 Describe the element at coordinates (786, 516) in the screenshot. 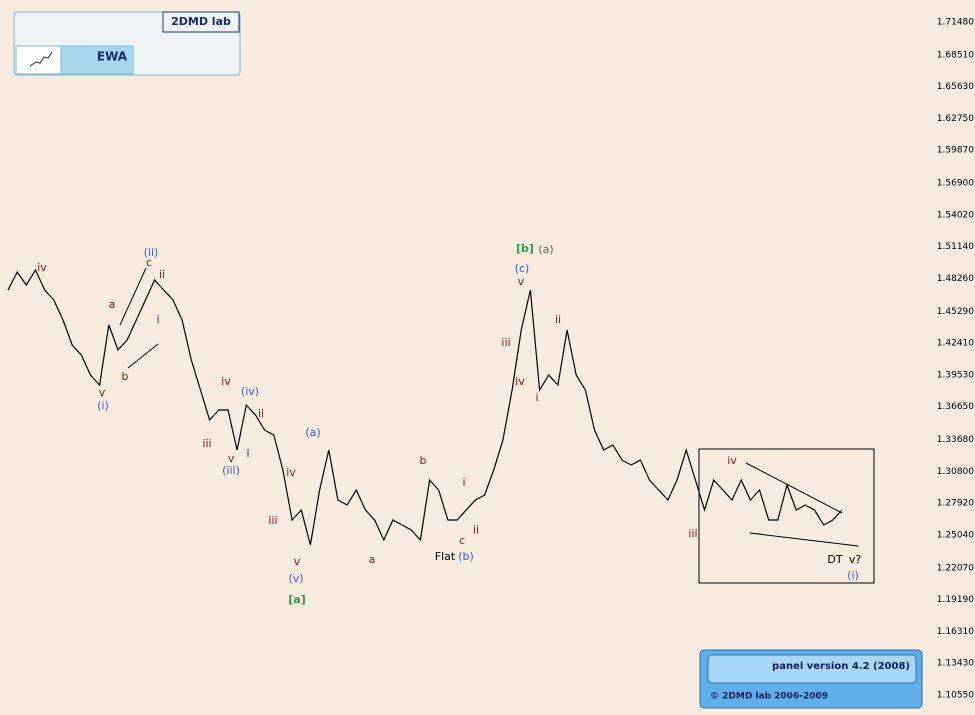

I see `zoom-box` at that location.